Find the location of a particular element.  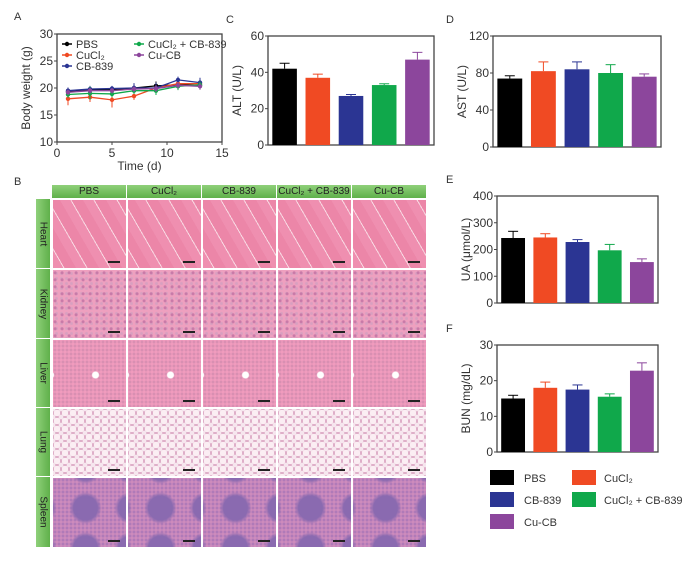

y-tick-label-a: 15 is located at coordinates (47, 115).